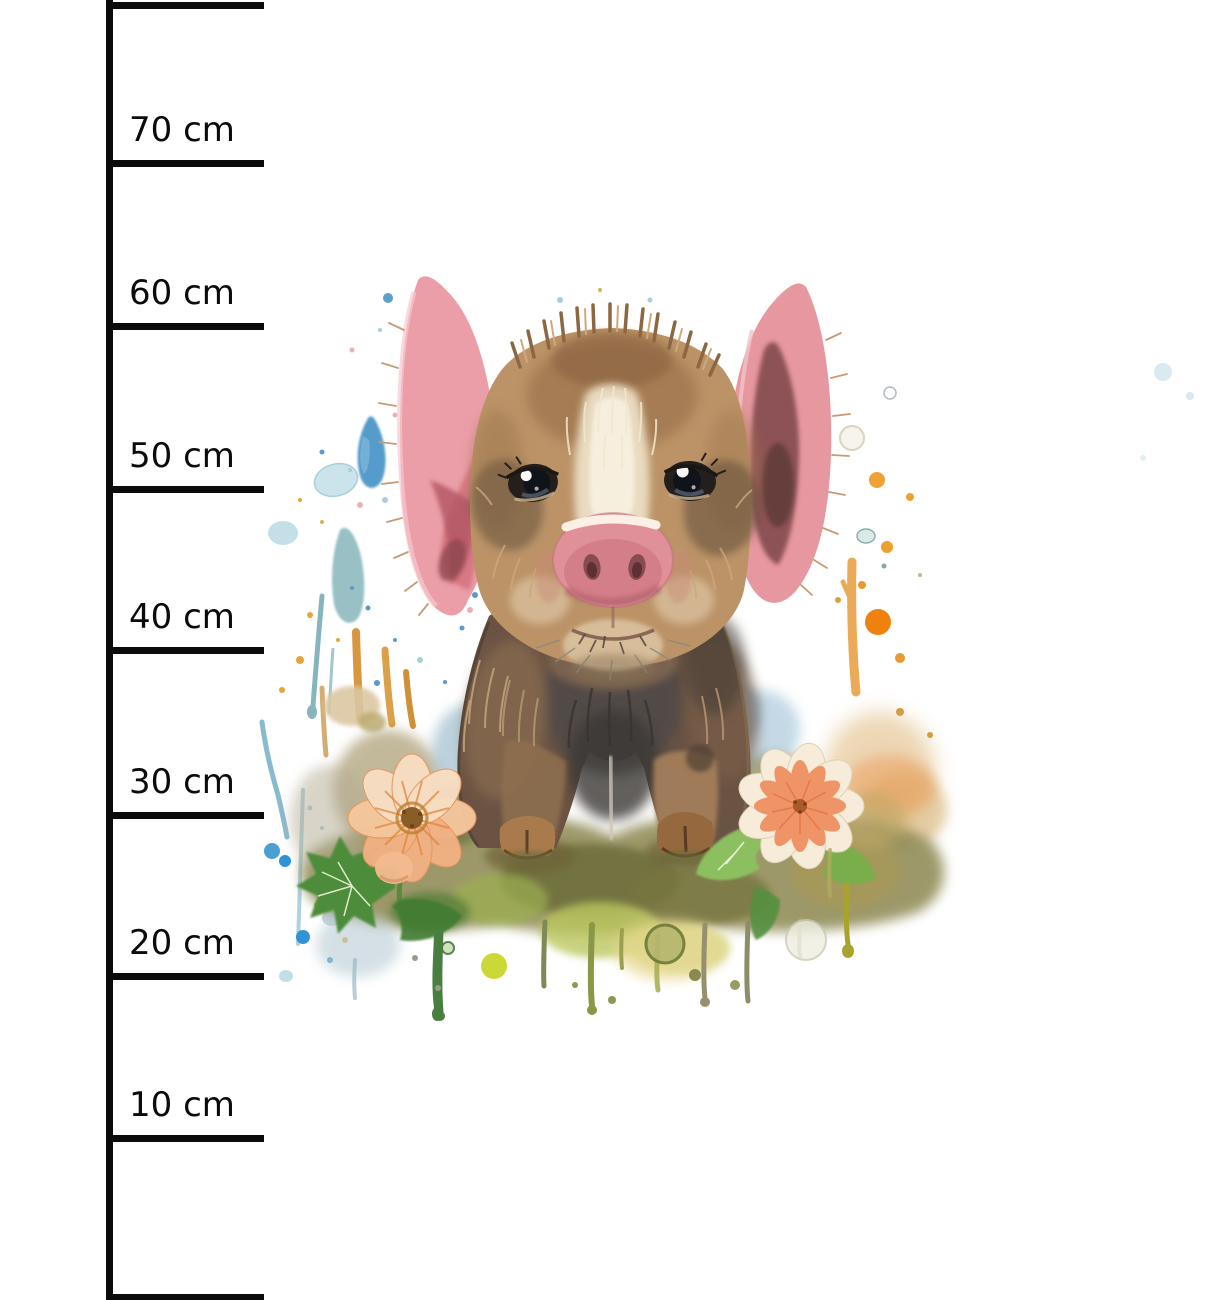 Image resolution: width=1219 pixels, height=1300 pixels. I want to click on ruler-label: 40 cm, so click(182, 617).